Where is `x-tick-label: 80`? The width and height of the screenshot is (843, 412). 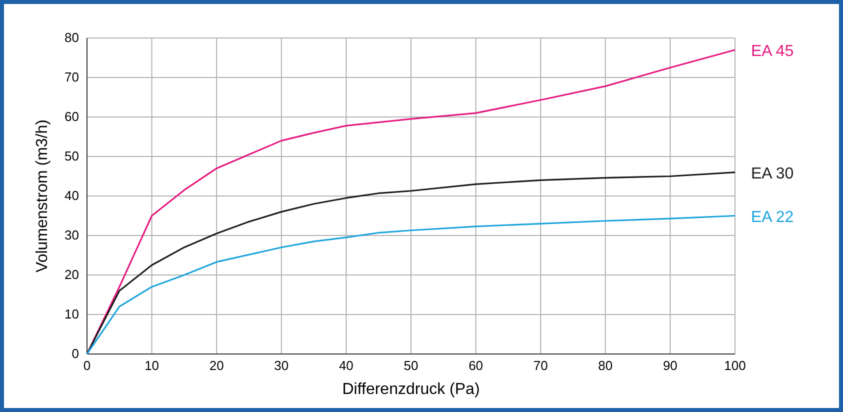
x-tick-label: 80 is located at coordinates (605, 365).